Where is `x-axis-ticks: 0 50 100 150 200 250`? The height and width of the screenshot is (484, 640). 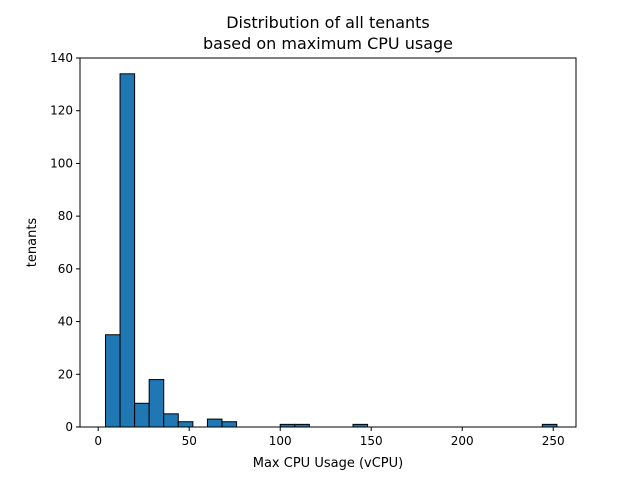 x-axis-ticks: 0 50 100 150 200 250 is located at coordinates (329, 437).